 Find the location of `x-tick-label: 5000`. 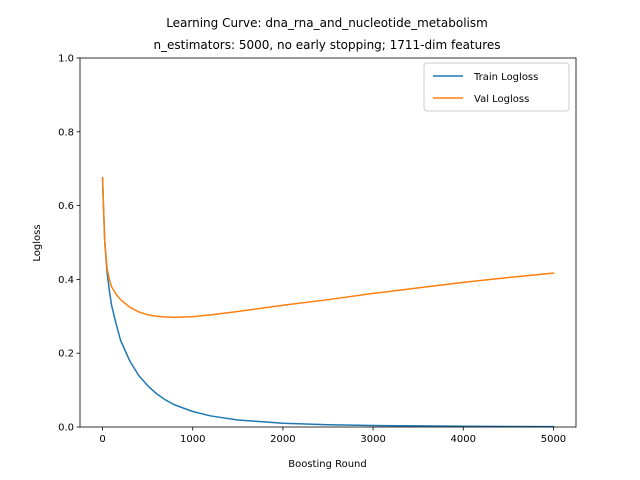

x-tick-label: 5000 is located at coordinates (553, 439).